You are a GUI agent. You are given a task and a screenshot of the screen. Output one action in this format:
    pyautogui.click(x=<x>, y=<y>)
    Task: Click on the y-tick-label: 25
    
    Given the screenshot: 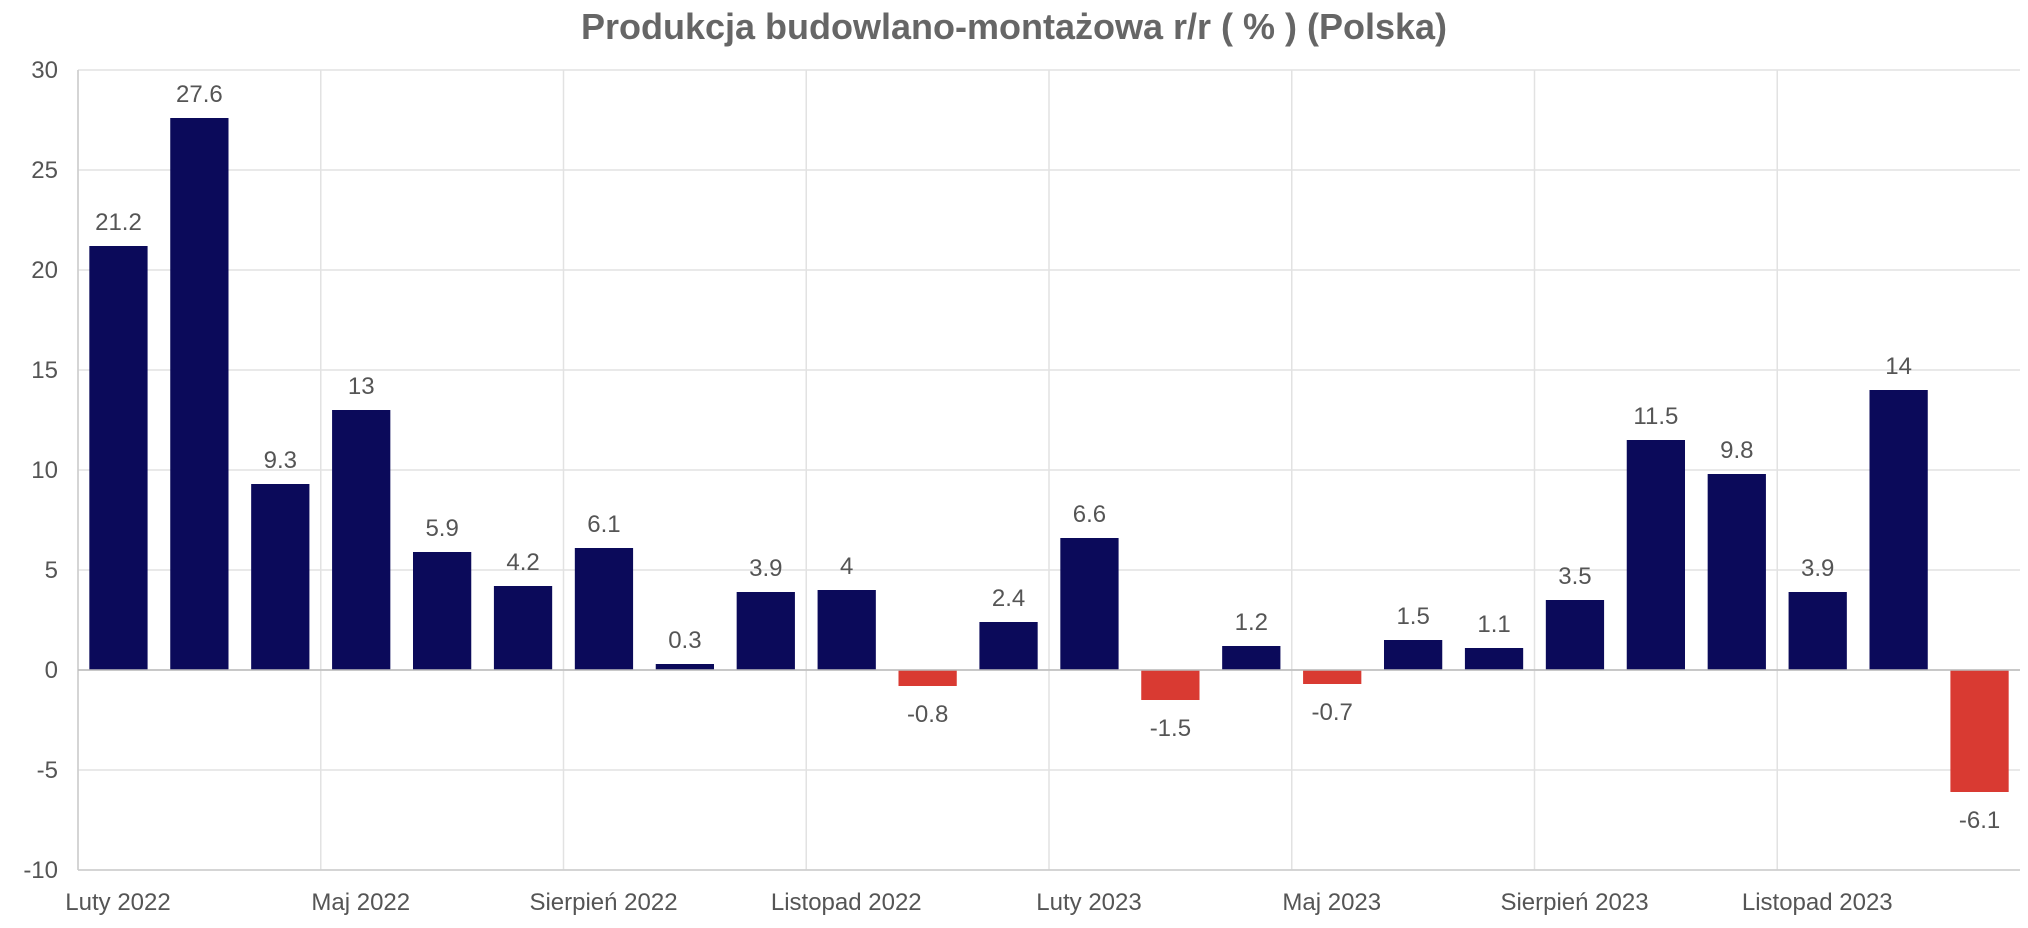 What is the action you would take?
    pyautogui.click(x=44, y=170)
    